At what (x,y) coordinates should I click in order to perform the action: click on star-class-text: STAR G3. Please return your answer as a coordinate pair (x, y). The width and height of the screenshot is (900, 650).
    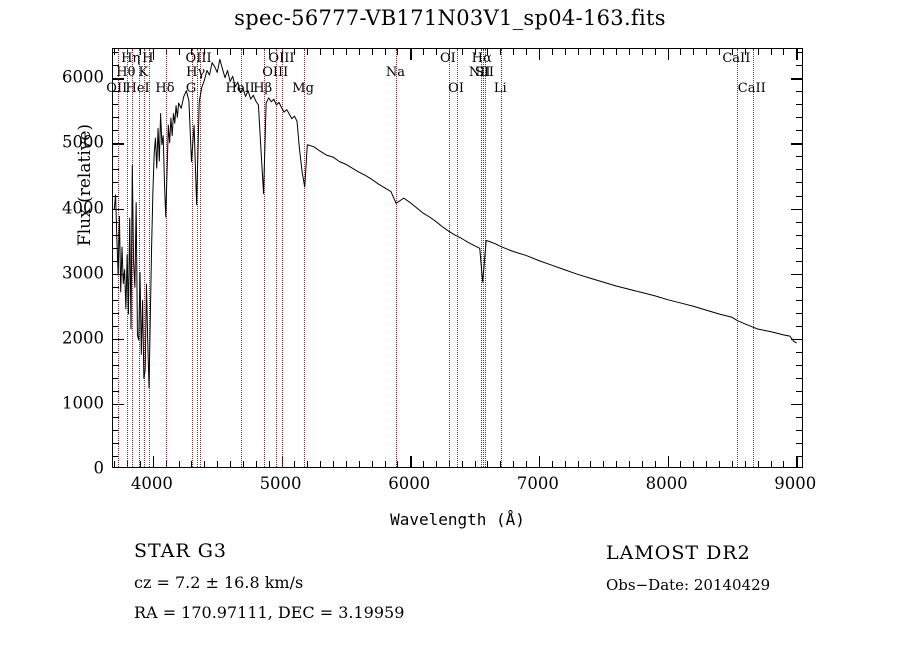
    Looking at the image, I should click on (180, 551).